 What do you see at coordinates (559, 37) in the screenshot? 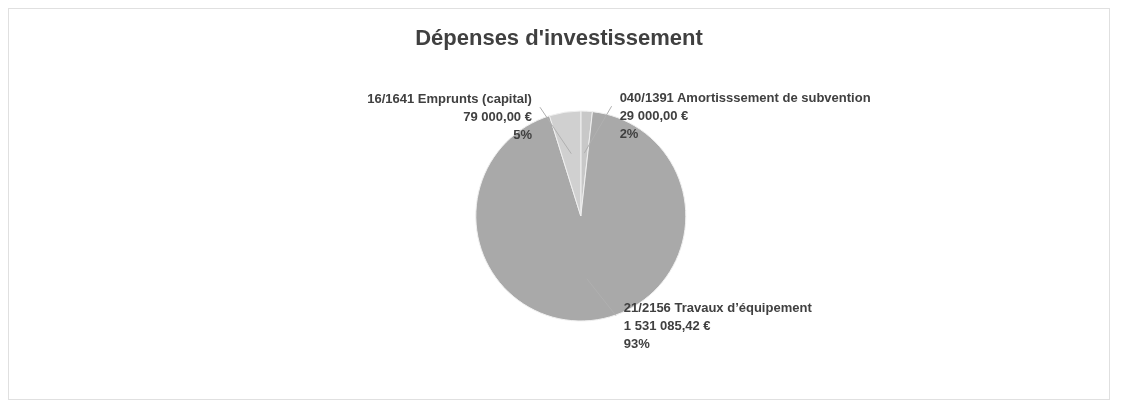
I see `chart-title: Dépenses d'investissement` at bounding box center [559, 37].